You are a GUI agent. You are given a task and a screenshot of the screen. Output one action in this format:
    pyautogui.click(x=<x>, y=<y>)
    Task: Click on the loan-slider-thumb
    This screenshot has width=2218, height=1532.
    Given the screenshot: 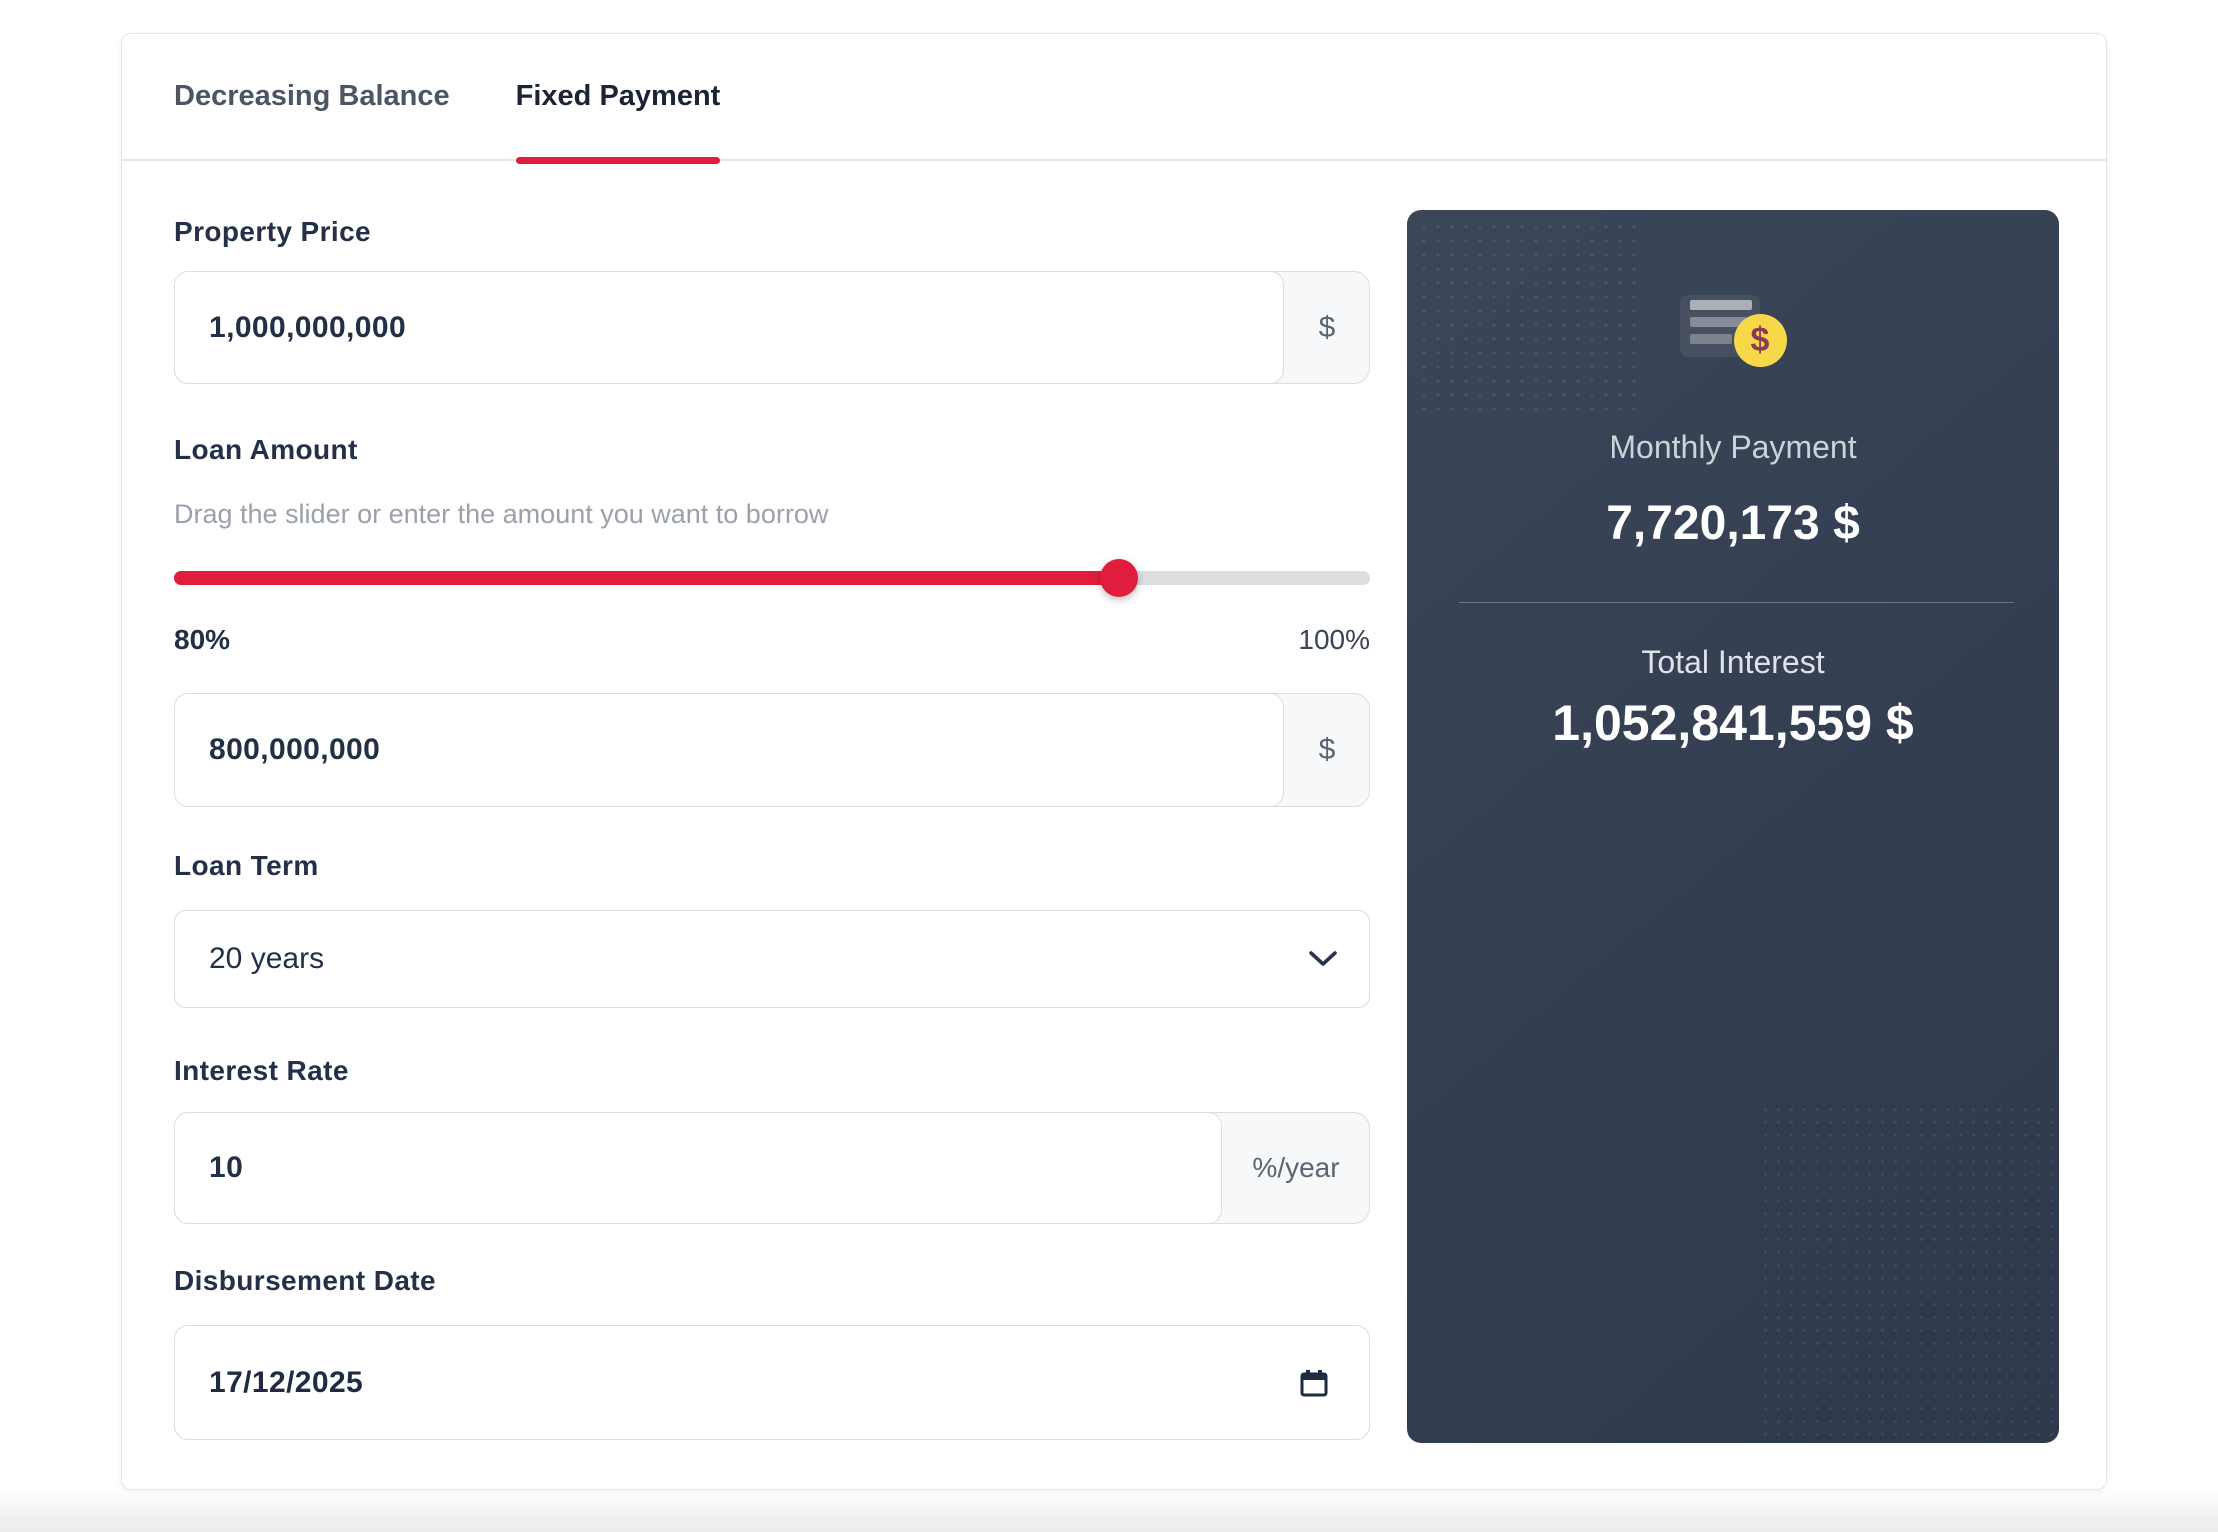 What is the action you would take?
    pyautogui.click(x=1118, y=578)
    